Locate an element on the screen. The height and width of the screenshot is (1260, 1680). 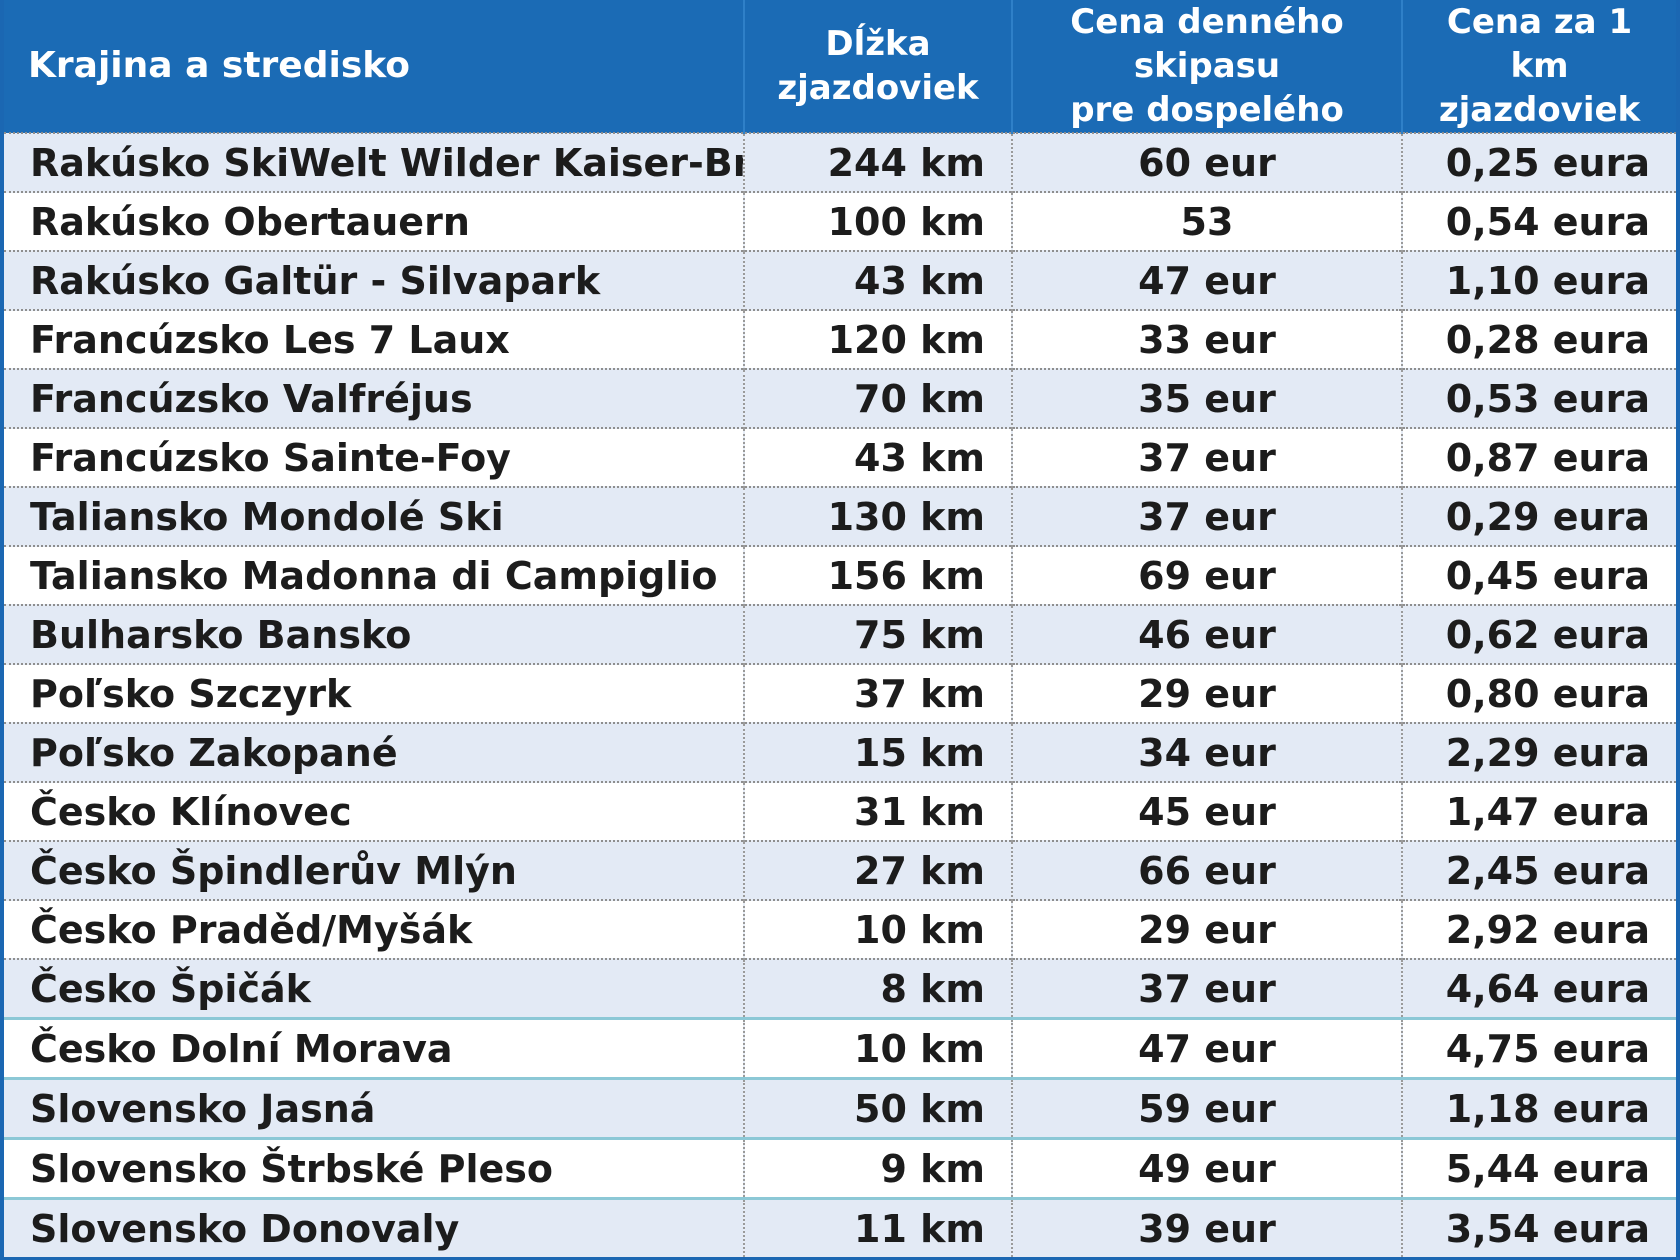
table-row: Rakúsko Obertauern 100 km 53 0,54 eura is located at coordinates (840, 221).